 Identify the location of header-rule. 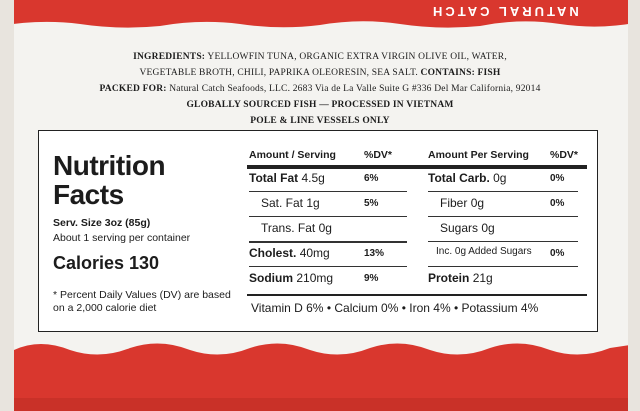
(417, 167).